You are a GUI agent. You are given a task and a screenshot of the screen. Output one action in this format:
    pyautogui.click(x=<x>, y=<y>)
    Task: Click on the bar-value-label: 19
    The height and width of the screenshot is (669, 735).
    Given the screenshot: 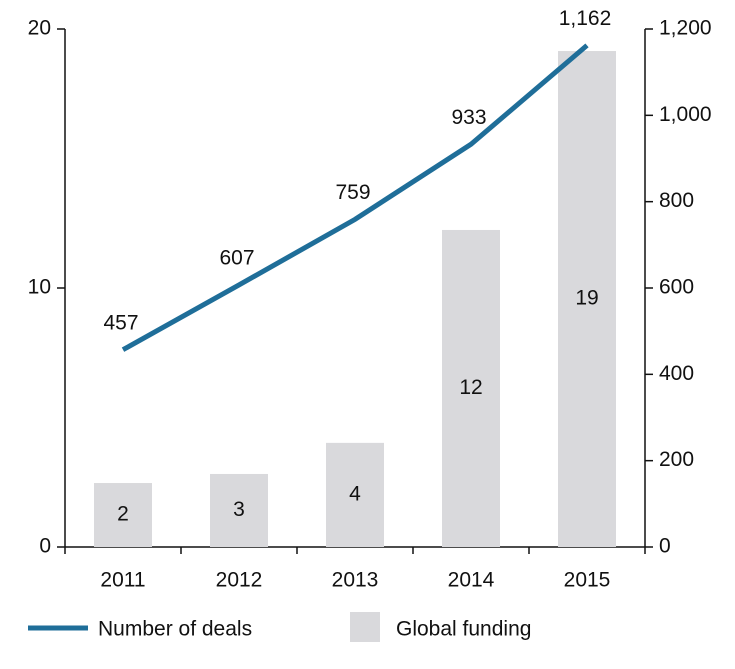 What is the action you would take?
    pyautogui.click(x=586, y=298)
    